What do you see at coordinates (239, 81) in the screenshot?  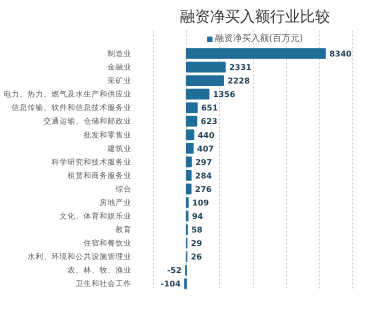 I see `data-label: 2228` at bounding box center [239, 81].